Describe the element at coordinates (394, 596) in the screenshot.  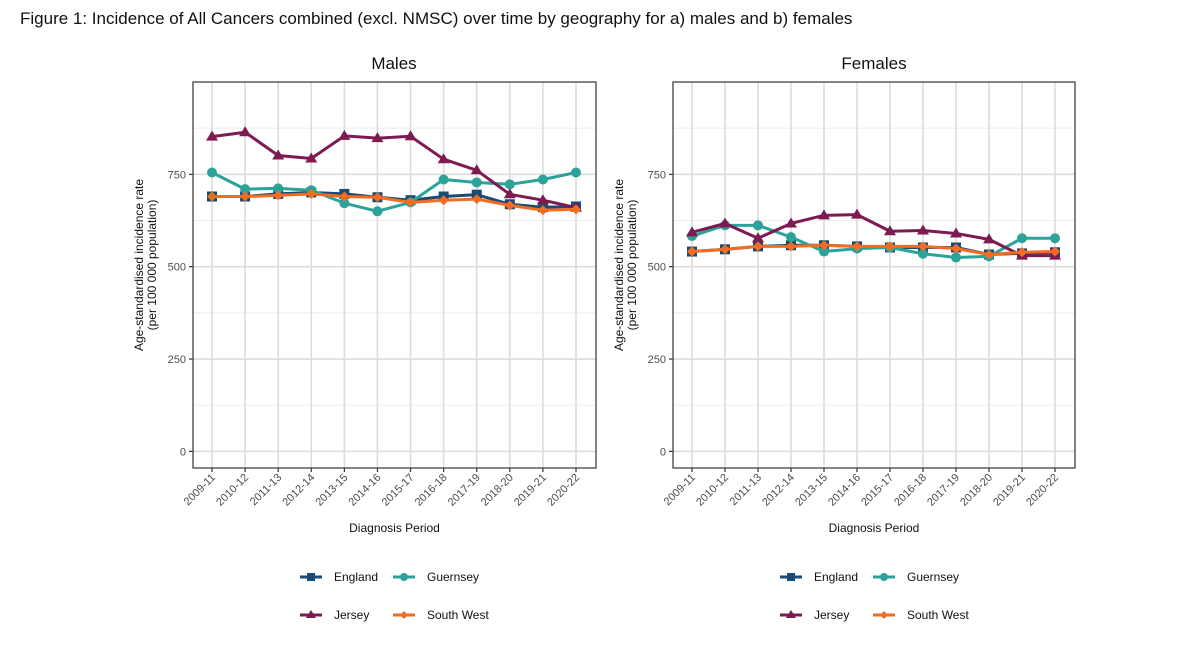
I see `legend-males: England Guernsey Jersey South West` at that location.